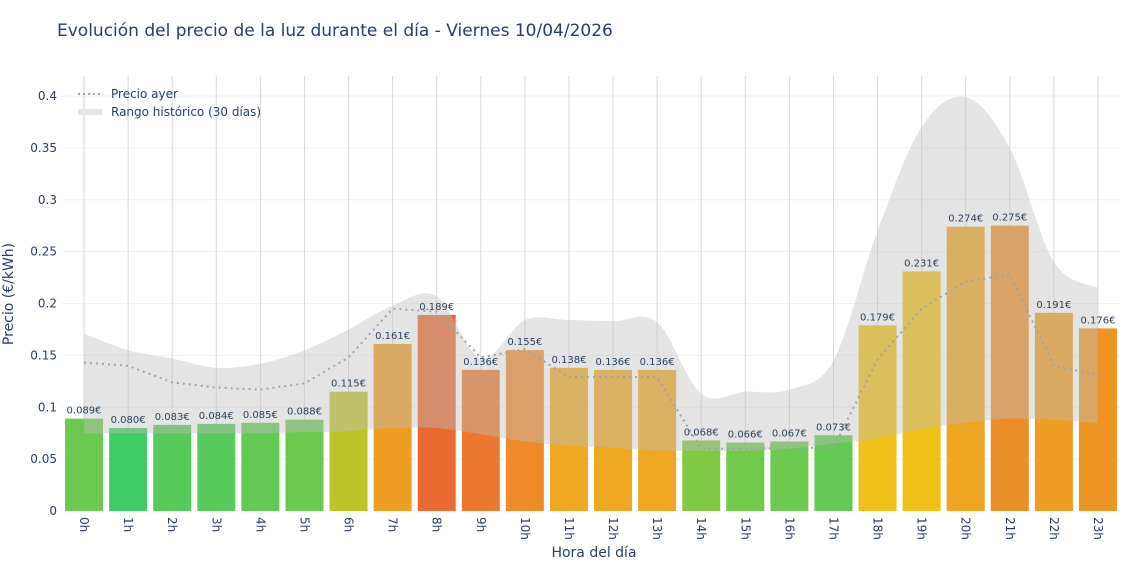  What do you see at coordinates (47, 200) in the screenshot?
I see `y-tick-label: 0.3` at bounding box center [47, 200].